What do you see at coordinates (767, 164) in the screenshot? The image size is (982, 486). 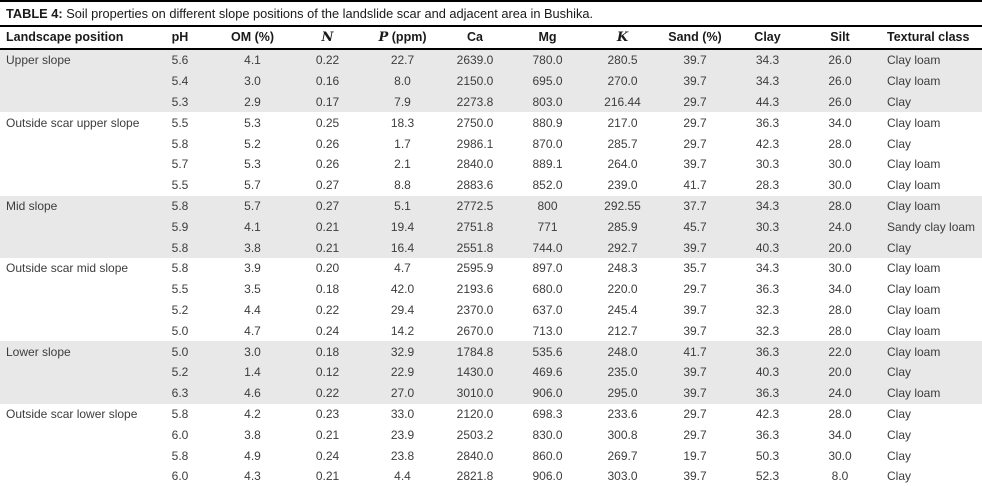 I see `cell-clay: 30.3` at bounding box center [767, 164].